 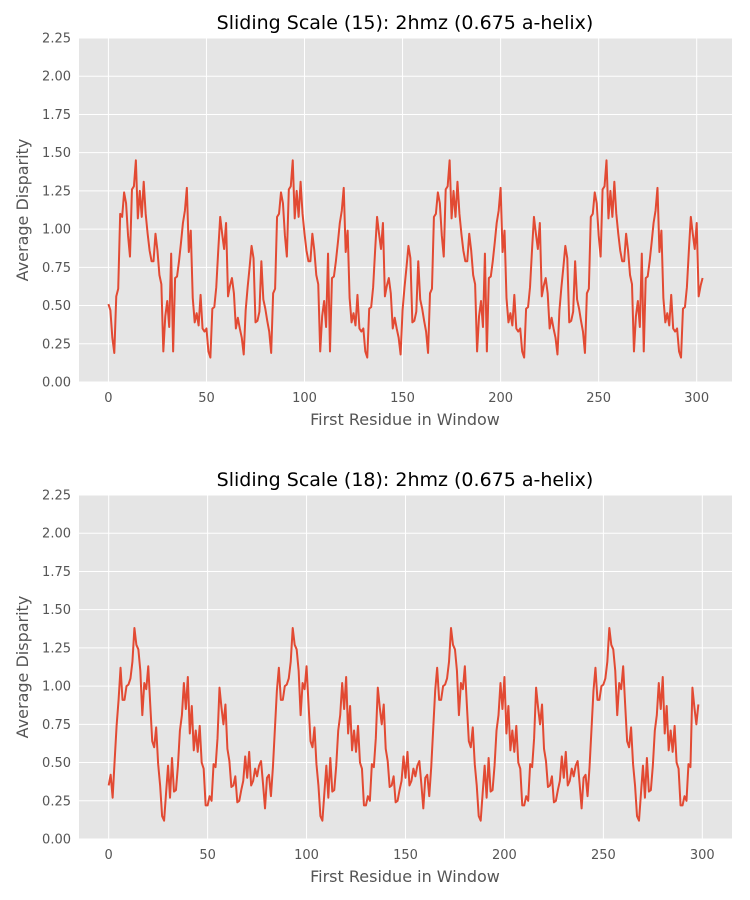 What do you see at coordinates (405, 23) in the screenshot?
I see `chart-title: Sliding Scale (15): 2hmz (0.675 a-helix)` at bounding box center [405, 23].